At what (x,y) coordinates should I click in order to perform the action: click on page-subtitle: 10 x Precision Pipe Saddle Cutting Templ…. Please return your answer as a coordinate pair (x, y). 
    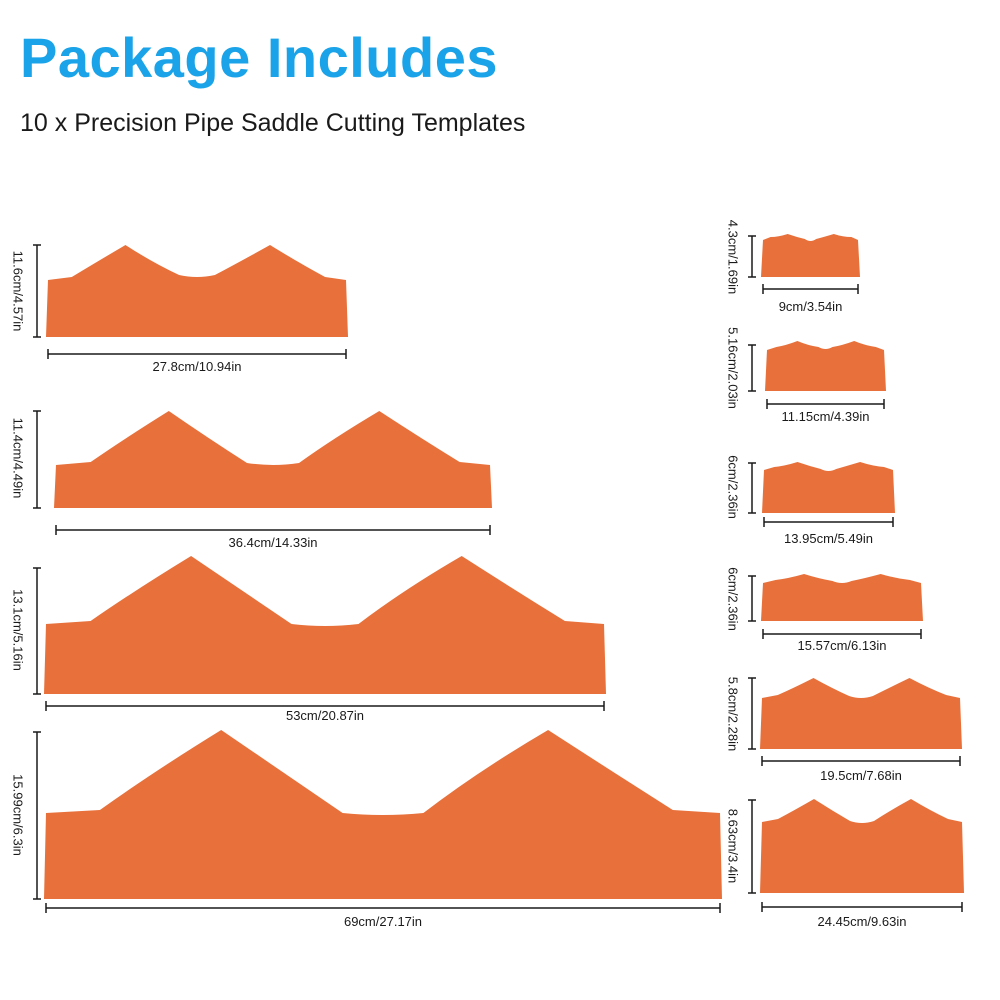
    Looking at the image, I should click on (273, 123).